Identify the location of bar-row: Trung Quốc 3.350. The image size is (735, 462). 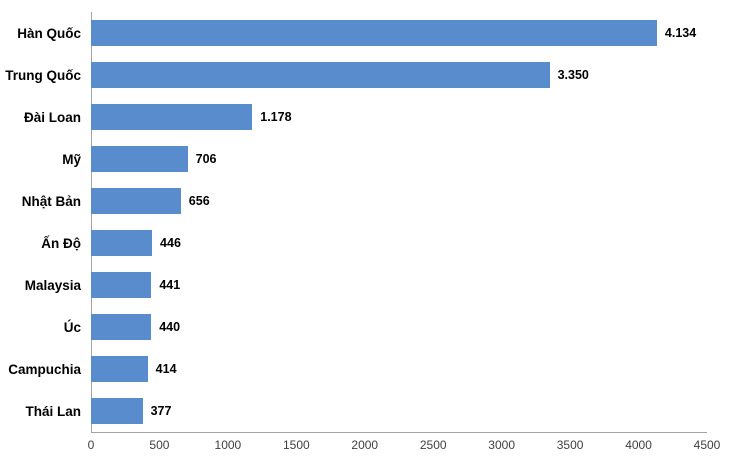
(353, 75).